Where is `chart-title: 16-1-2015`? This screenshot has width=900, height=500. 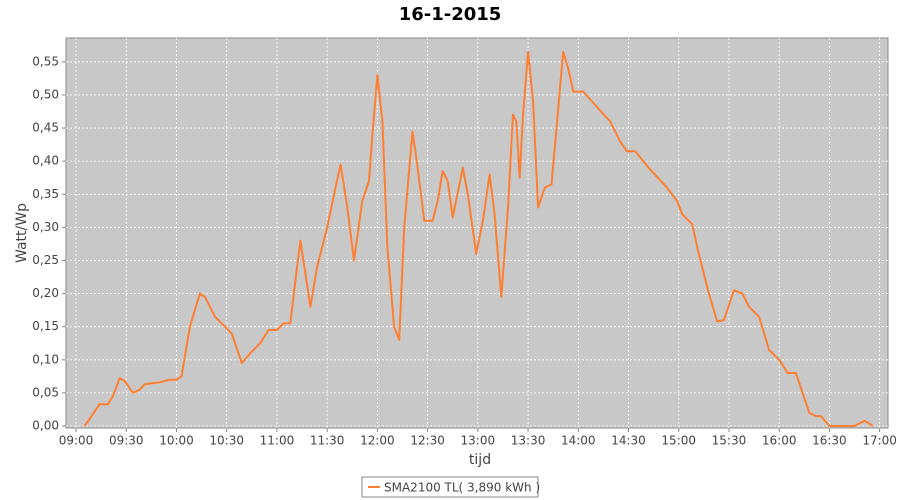
chart-title: 16-1-2015 is located at coordinates (450, 14).